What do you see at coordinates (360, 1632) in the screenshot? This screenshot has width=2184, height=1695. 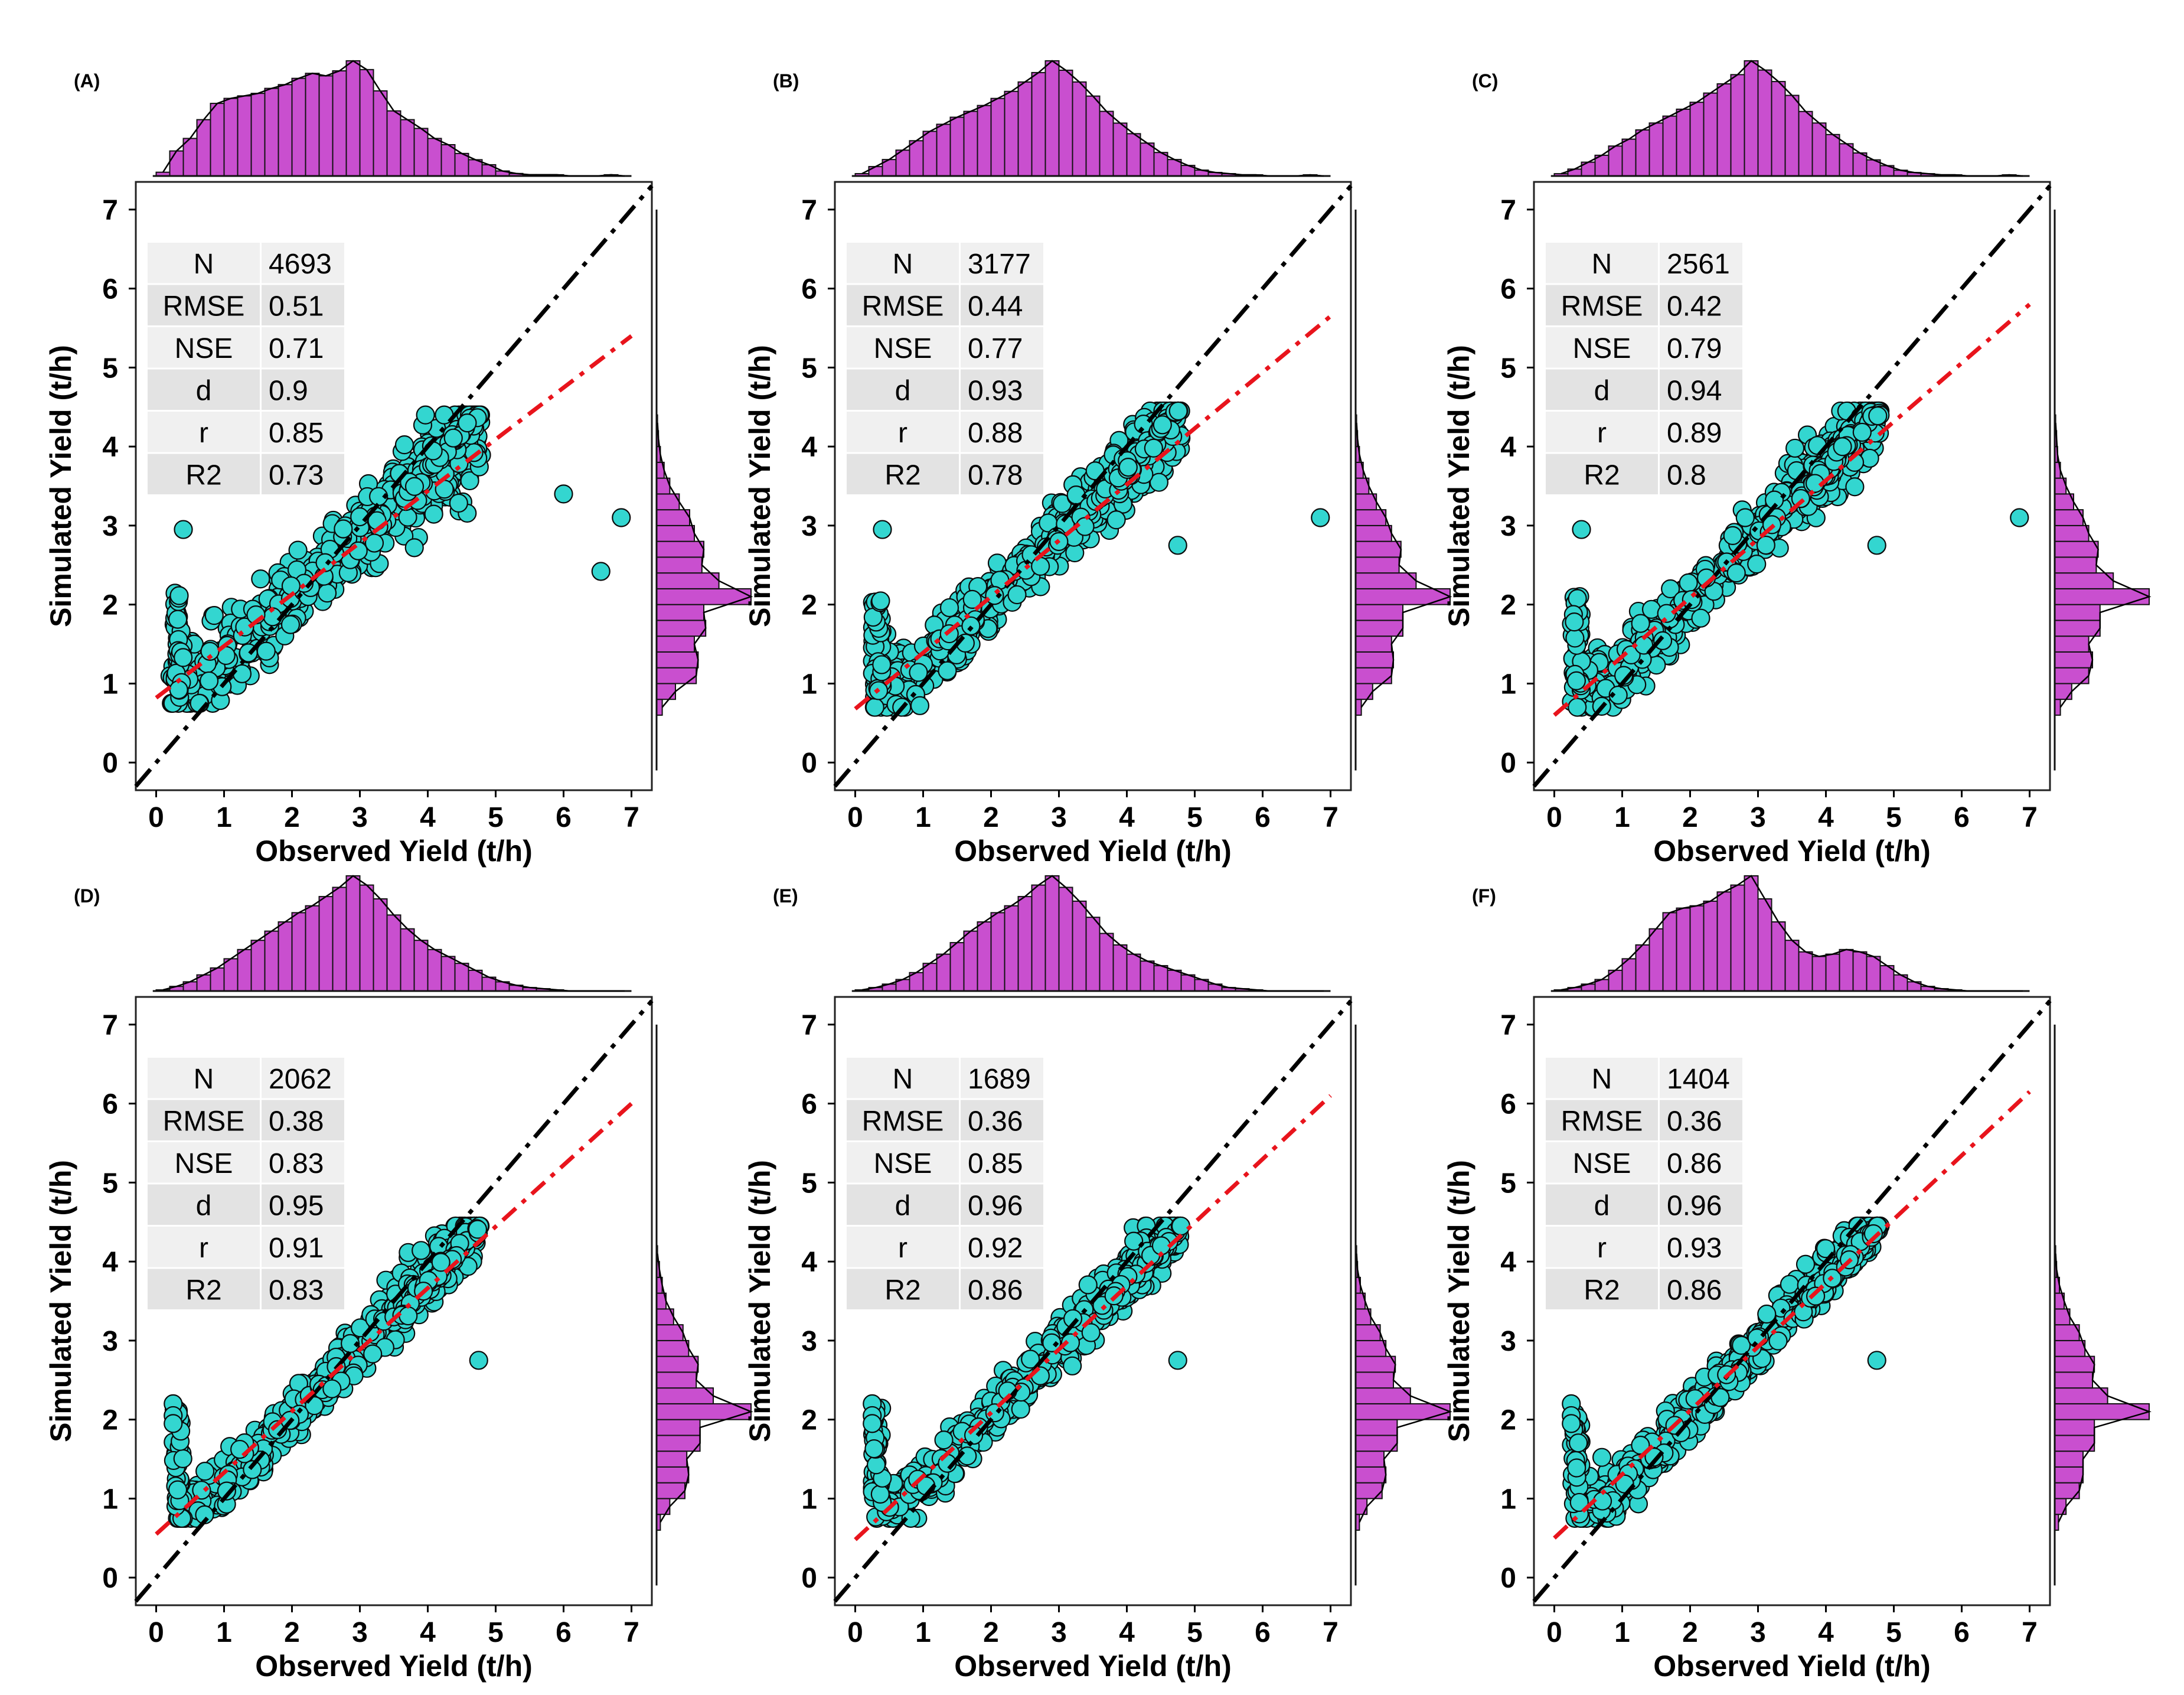 I see `x-tick-label: 3` at bounding box center [360, 1632].